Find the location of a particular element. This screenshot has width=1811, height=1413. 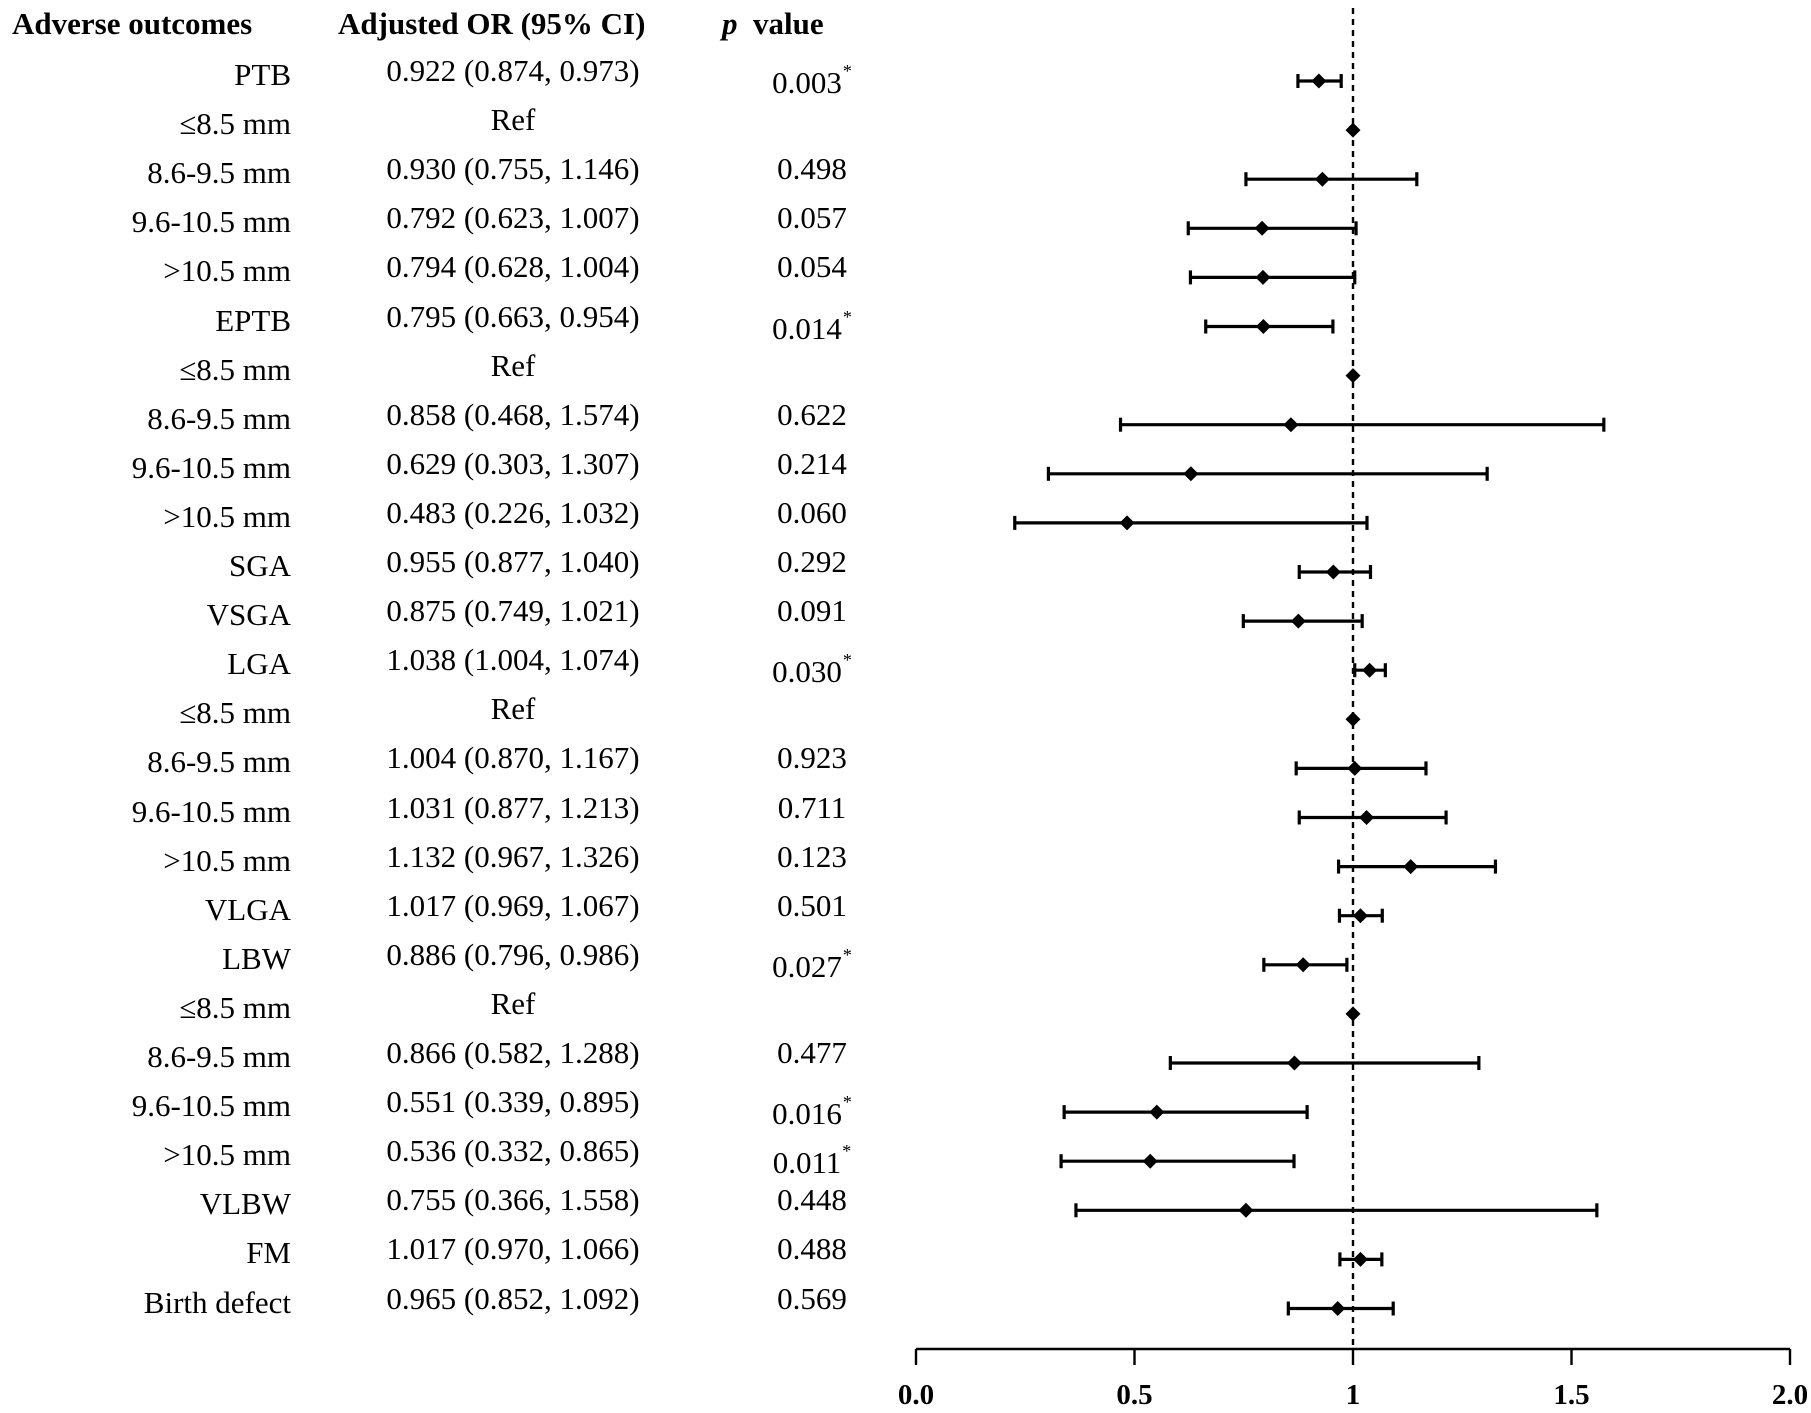

header-p-value: p value is located at coordinates (773, 24).